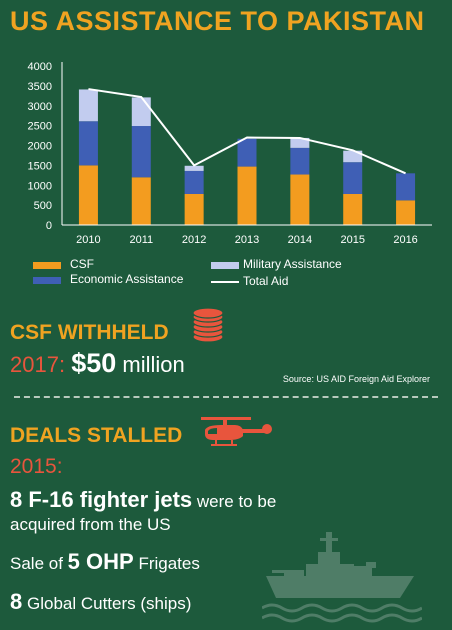 The width and height of the screenshot is (452, 630). What do you see at coordinates (47, 280) in the screenshot?
I see `legend-swatch-economic` at bounding box center [47, 280].